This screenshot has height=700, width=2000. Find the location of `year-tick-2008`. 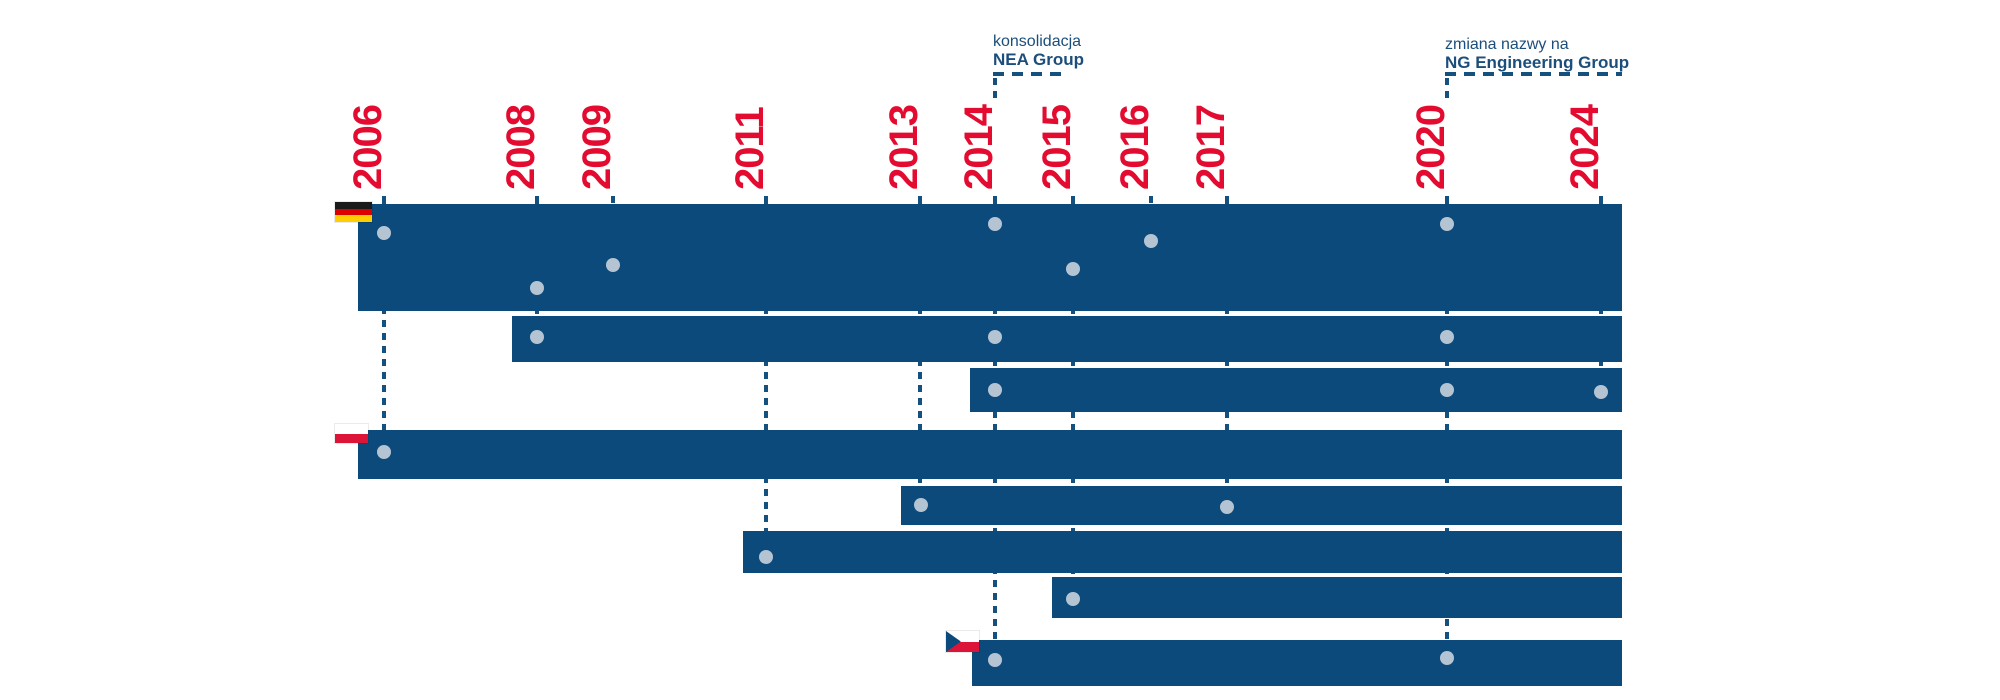

year-tick-2008 is located at coordinates (537, 199).